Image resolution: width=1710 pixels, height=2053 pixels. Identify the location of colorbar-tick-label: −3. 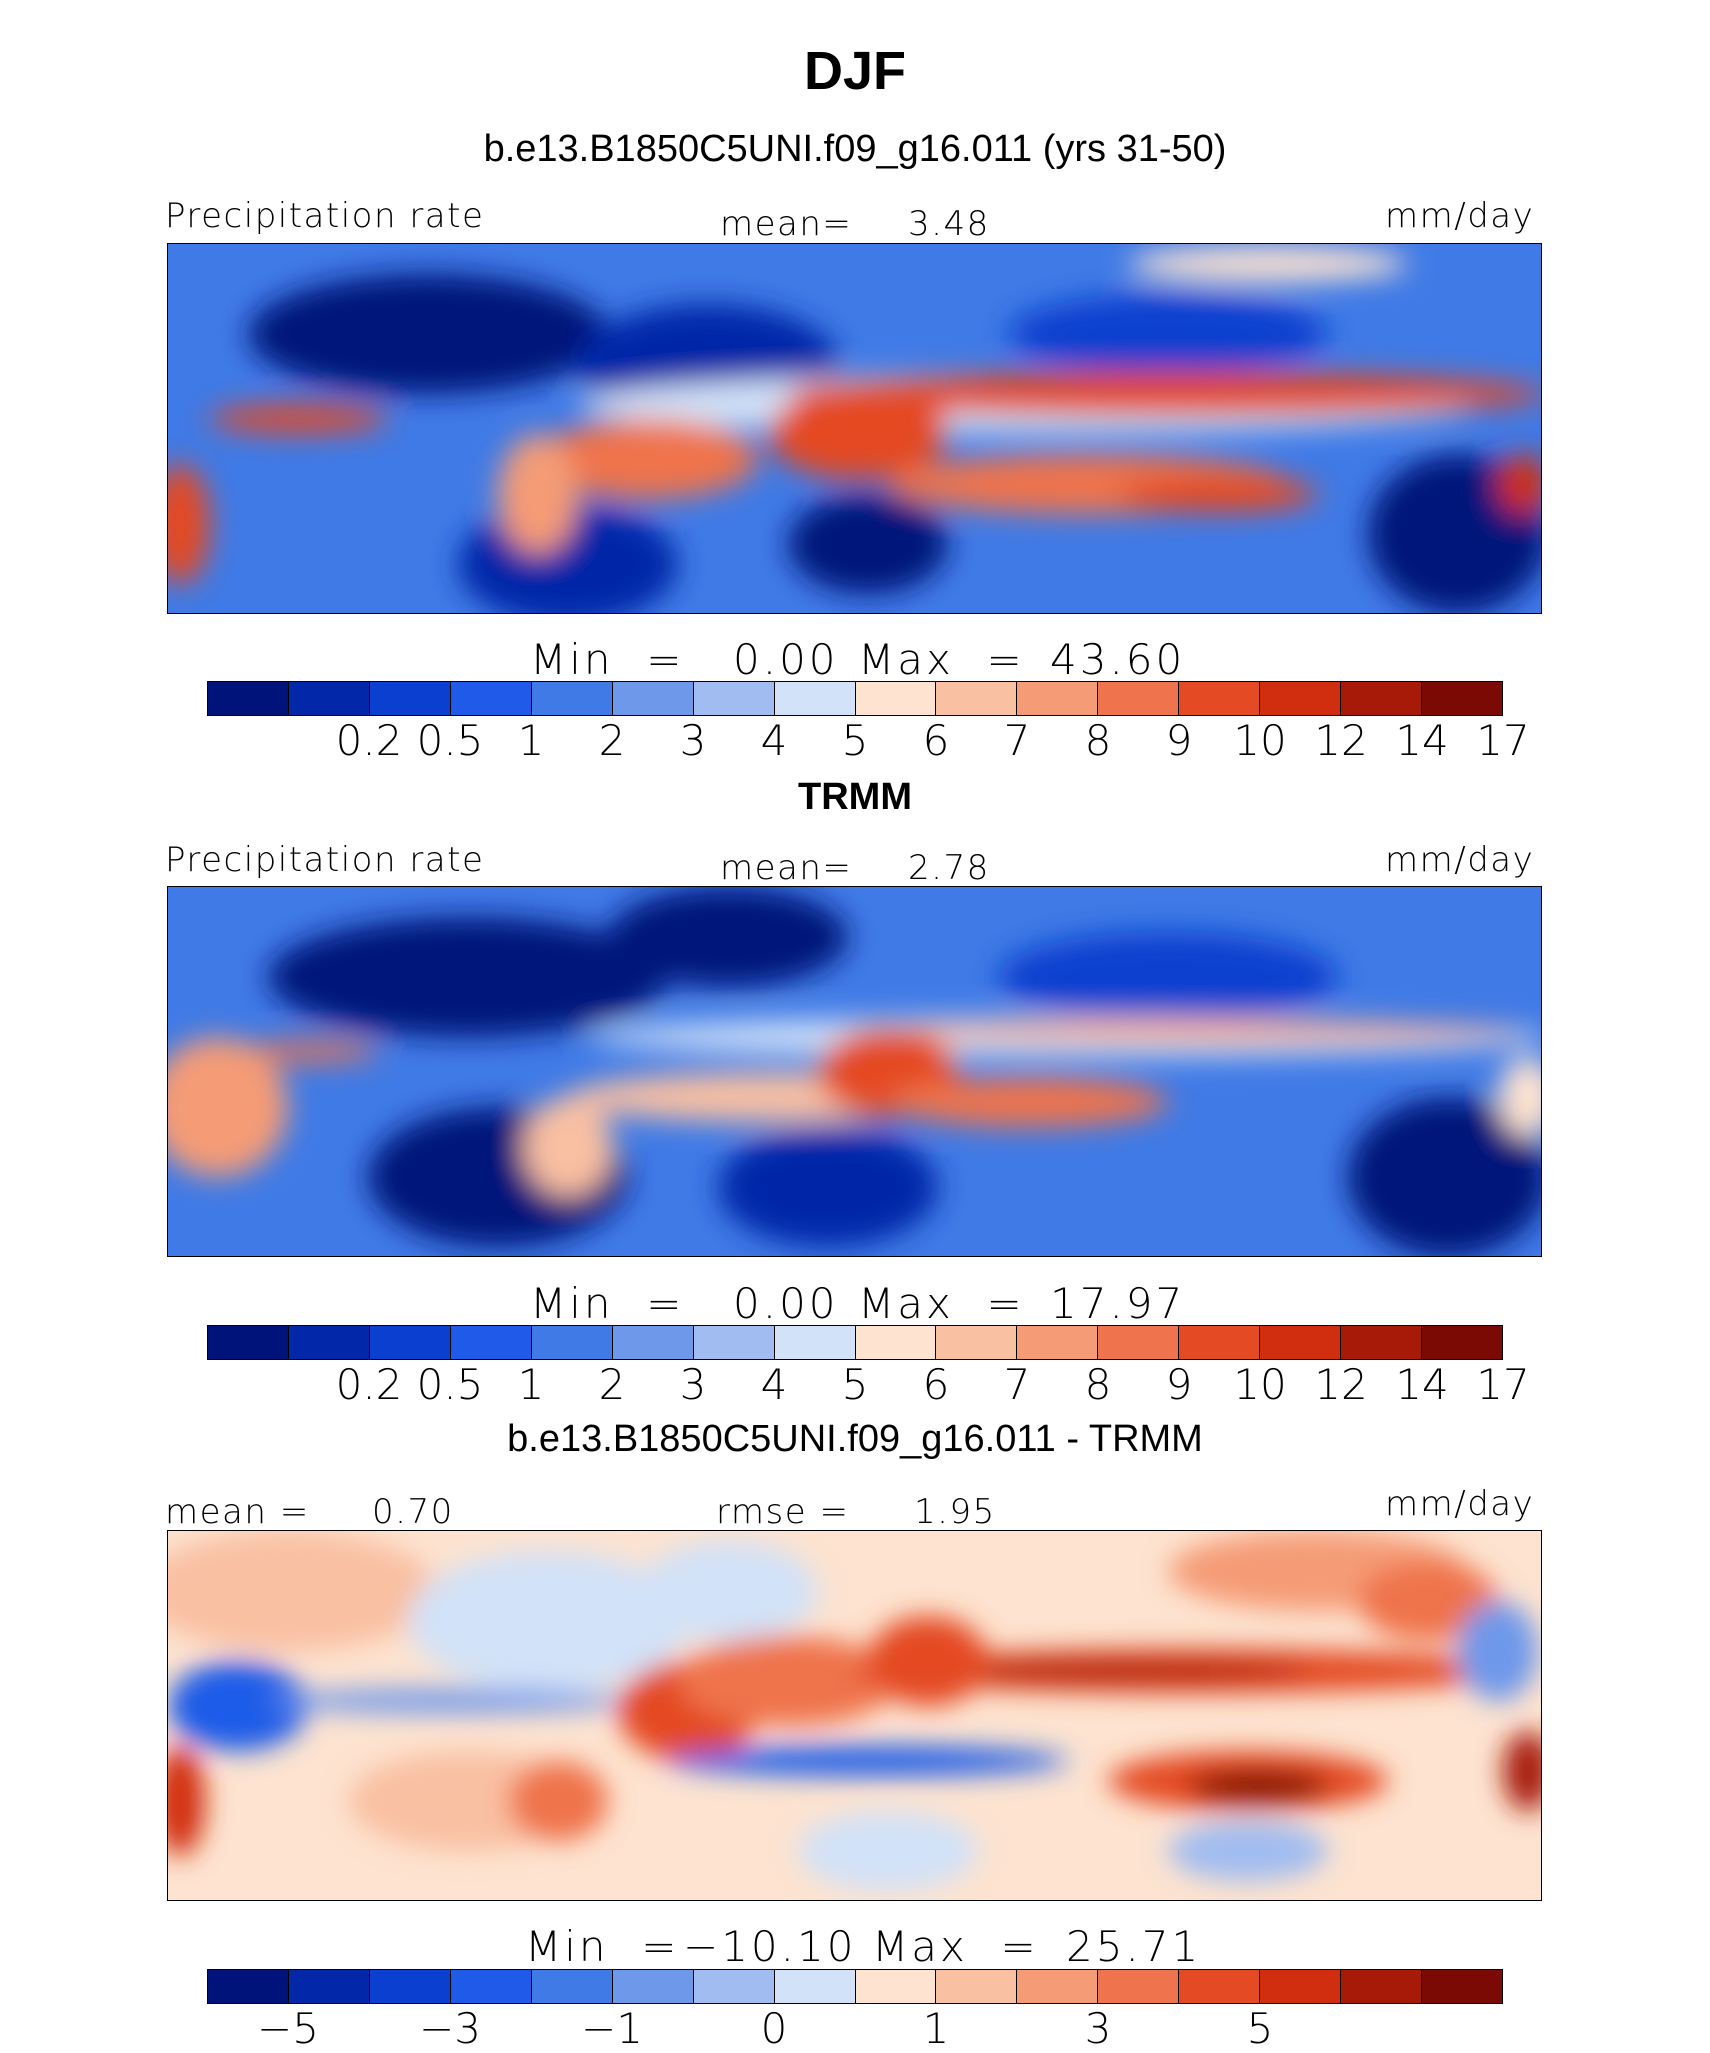
(450, 2028).